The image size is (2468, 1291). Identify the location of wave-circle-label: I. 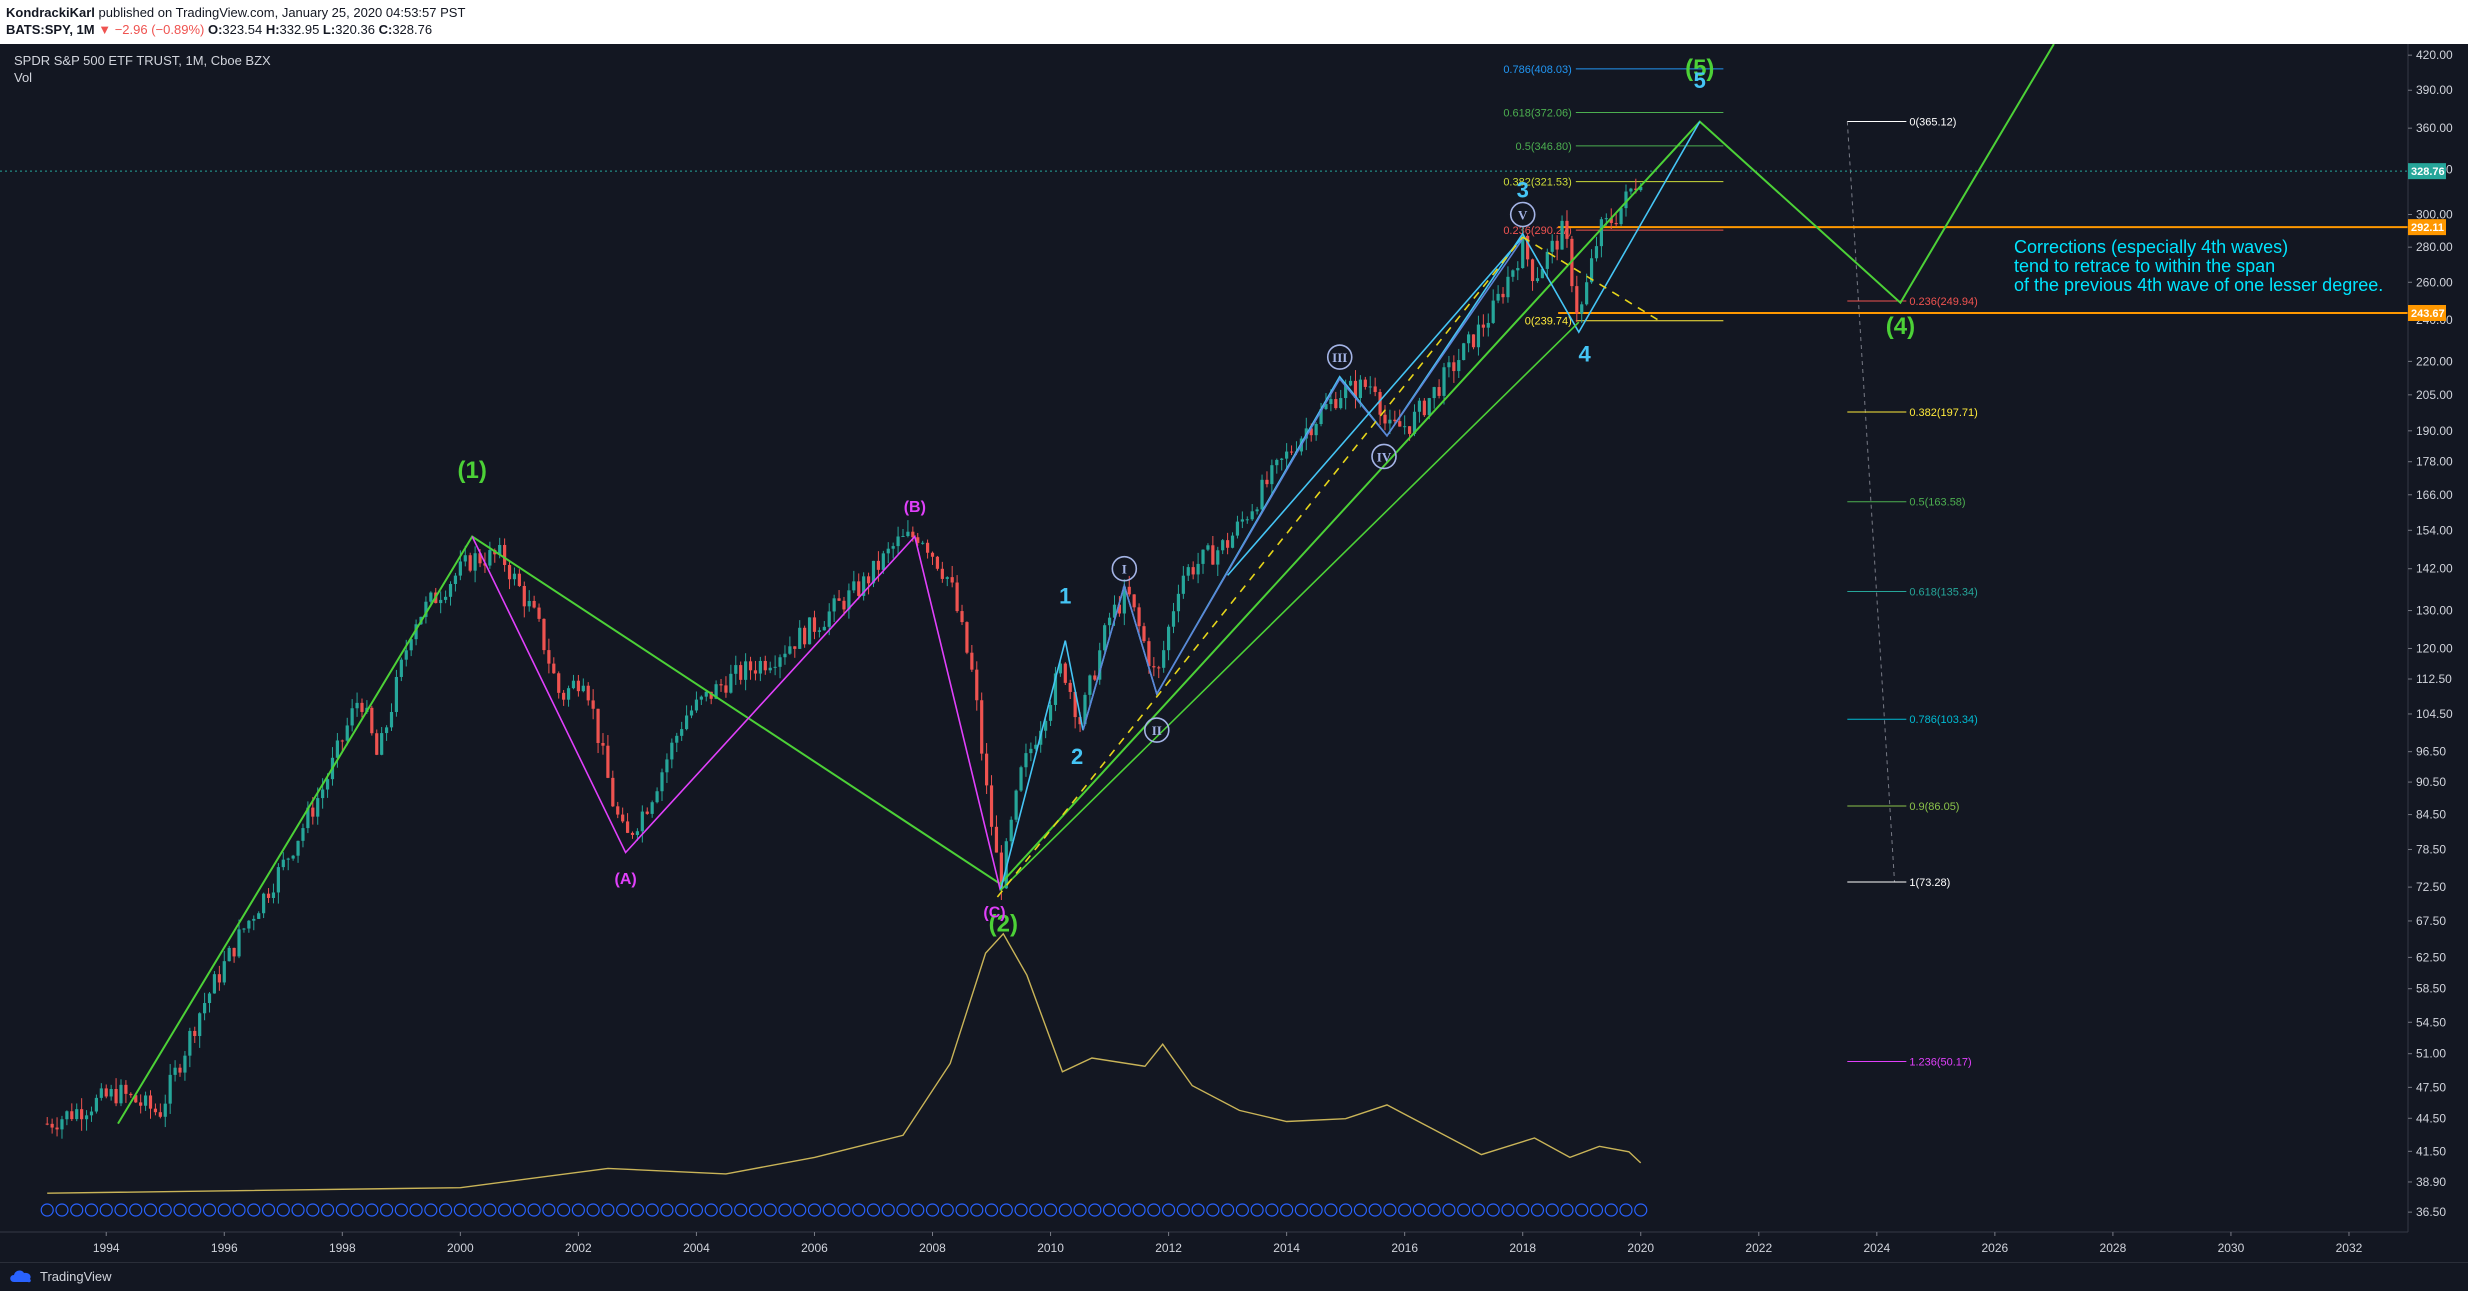
(1124, 569).